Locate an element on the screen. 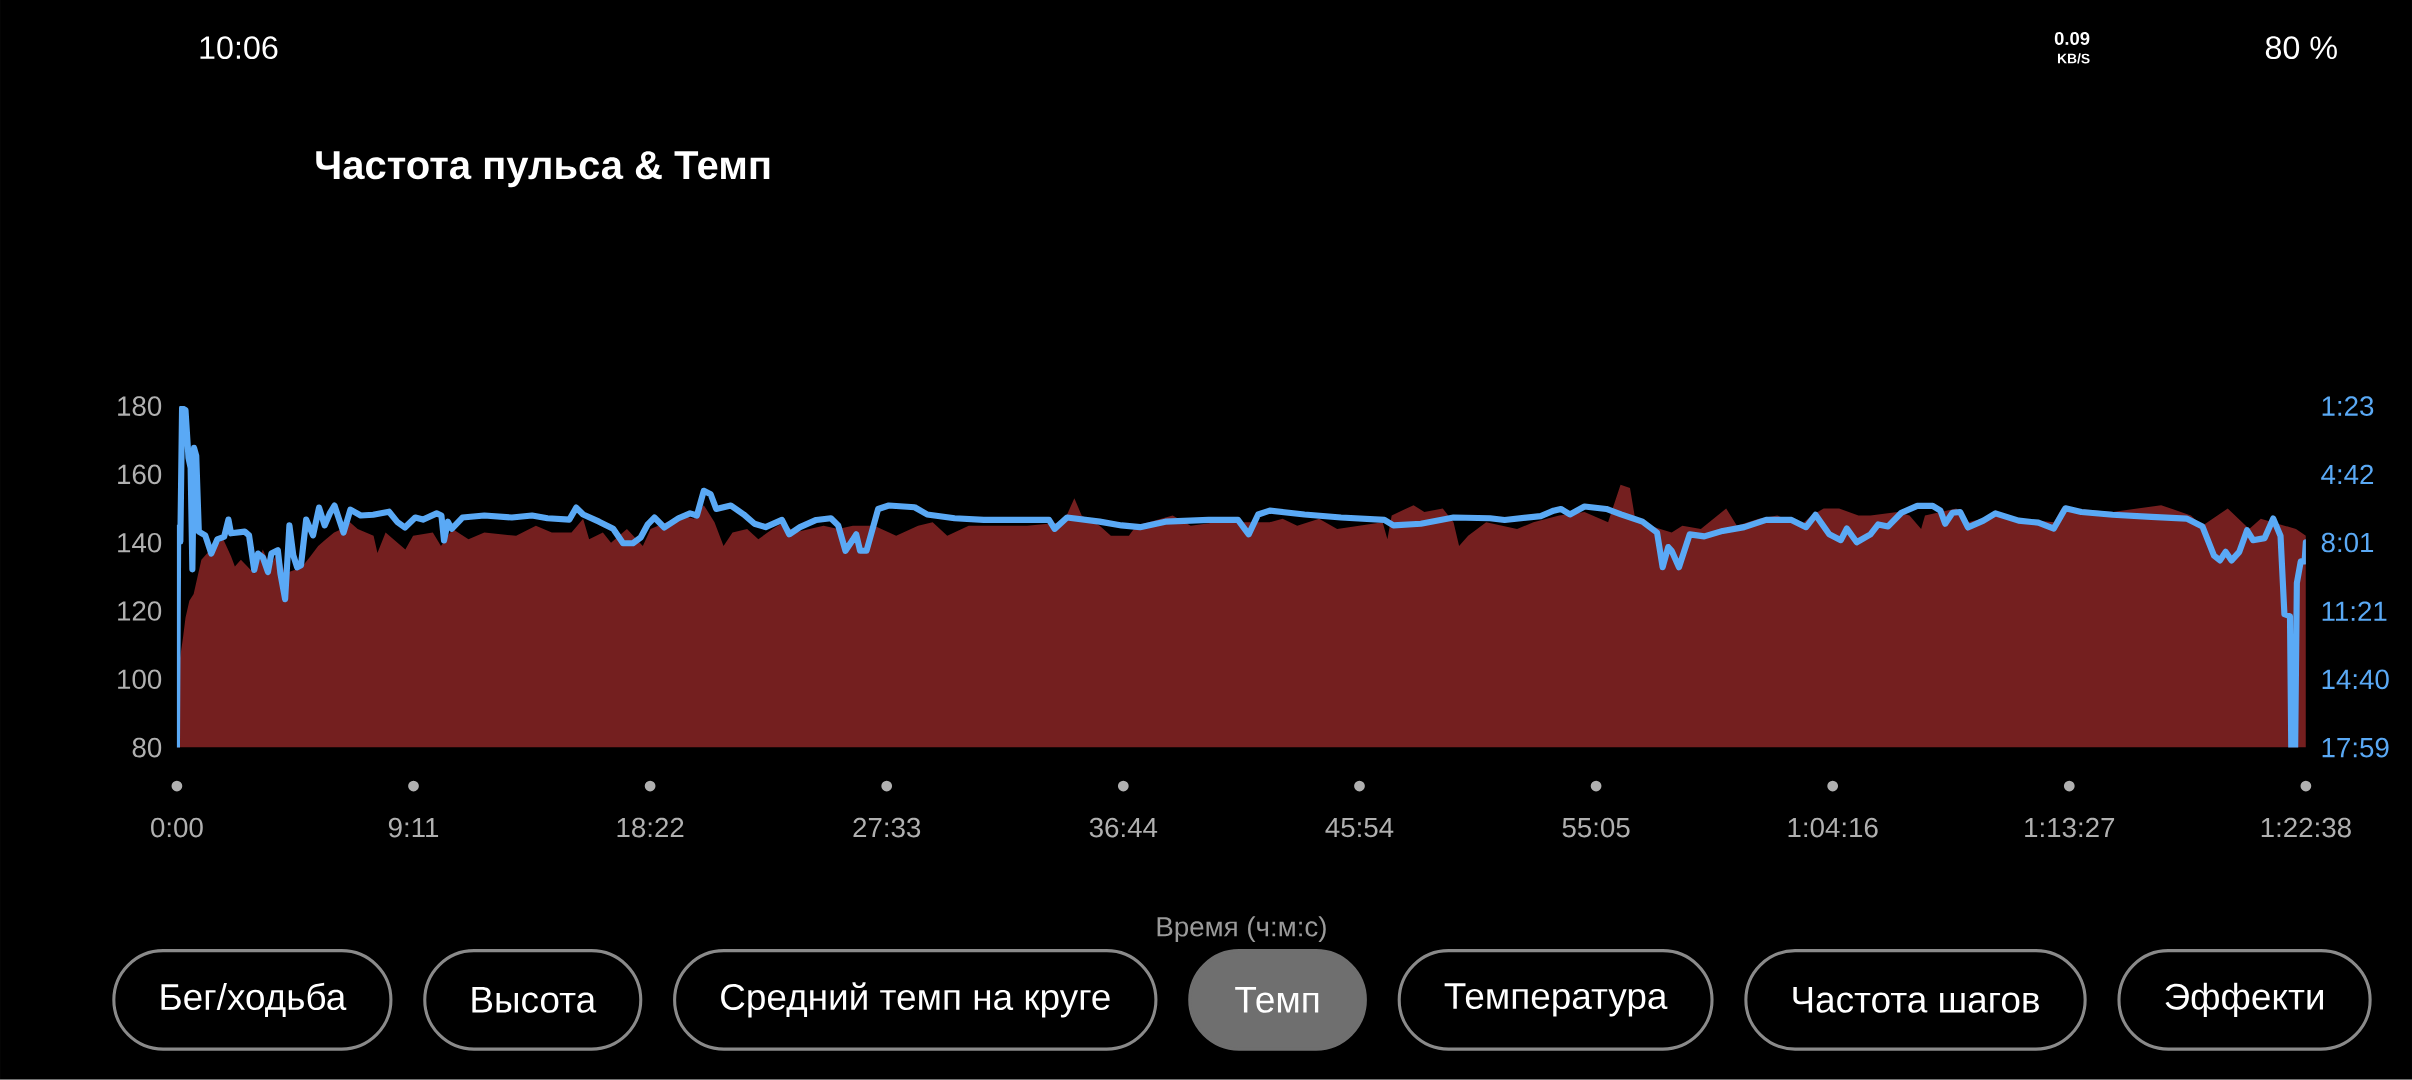 This screenshot has width=2412, height=1080. y-tick-label: 140 is located at coordinates (140, 542).